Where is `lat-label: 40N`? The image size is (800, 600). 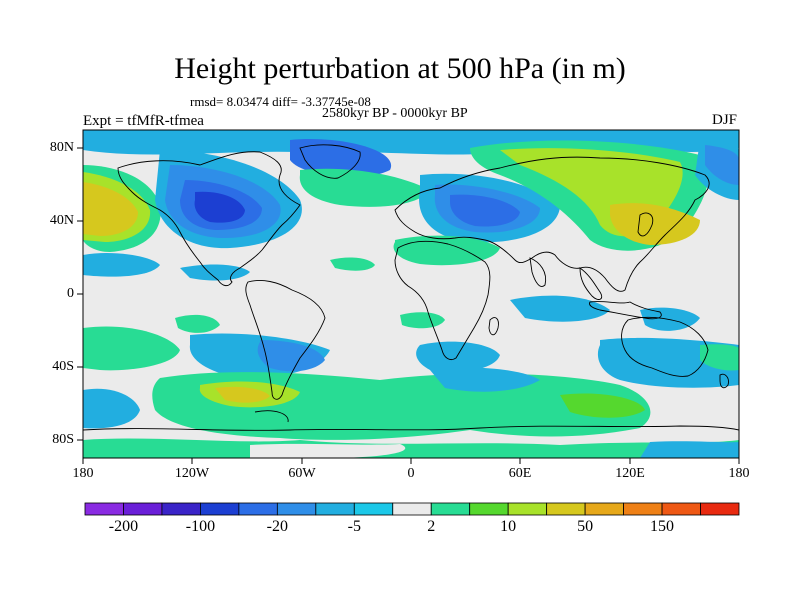 lat-label: 40N is located at coordinates (61, 220).